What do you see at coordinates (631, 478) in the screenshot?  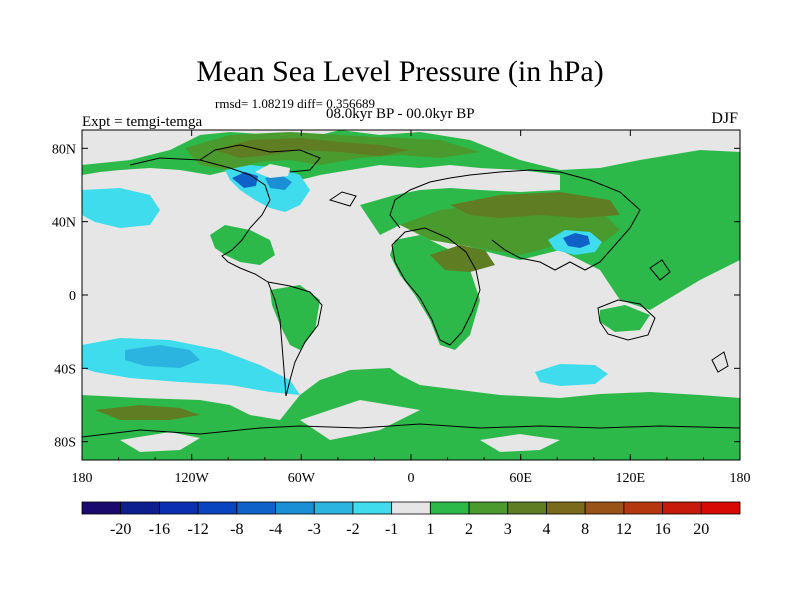 I see `x-tick-label: 120E` at bounding box center [631, 478].